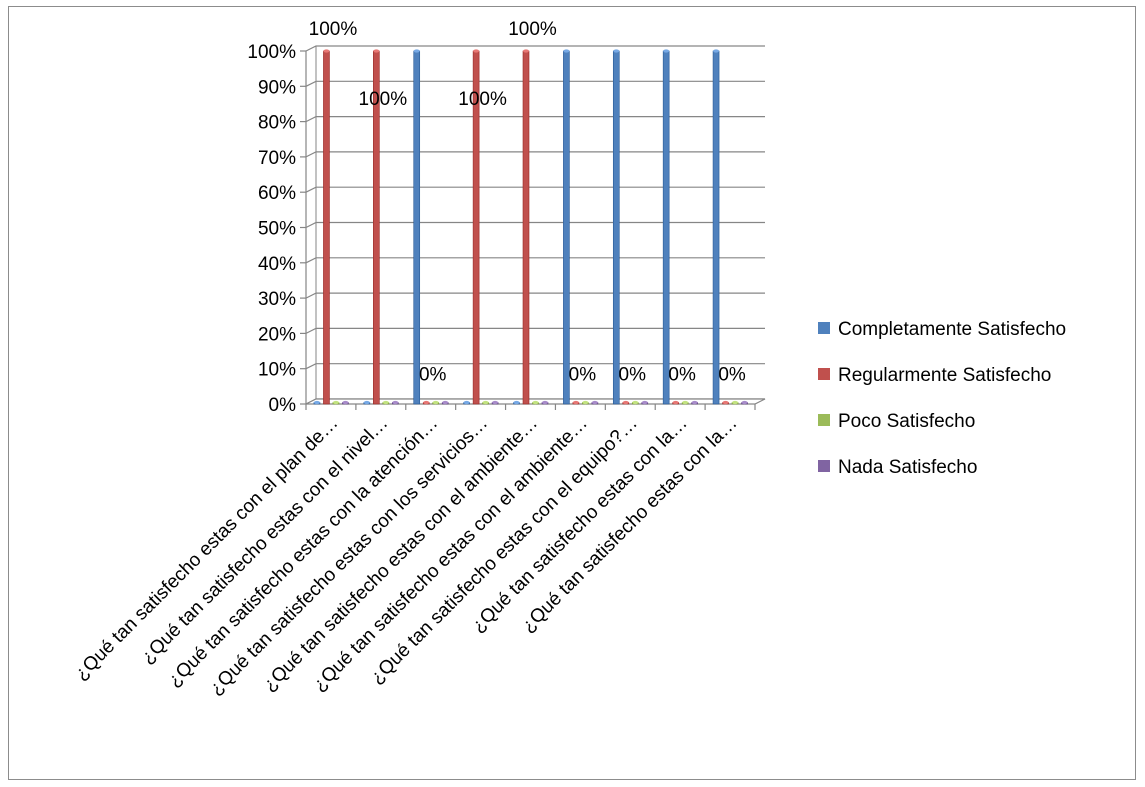 The width and height of the screenshot is (1145, 787). I want to click on legend-label: Regularmente Satisfecho, so click(944, 375).